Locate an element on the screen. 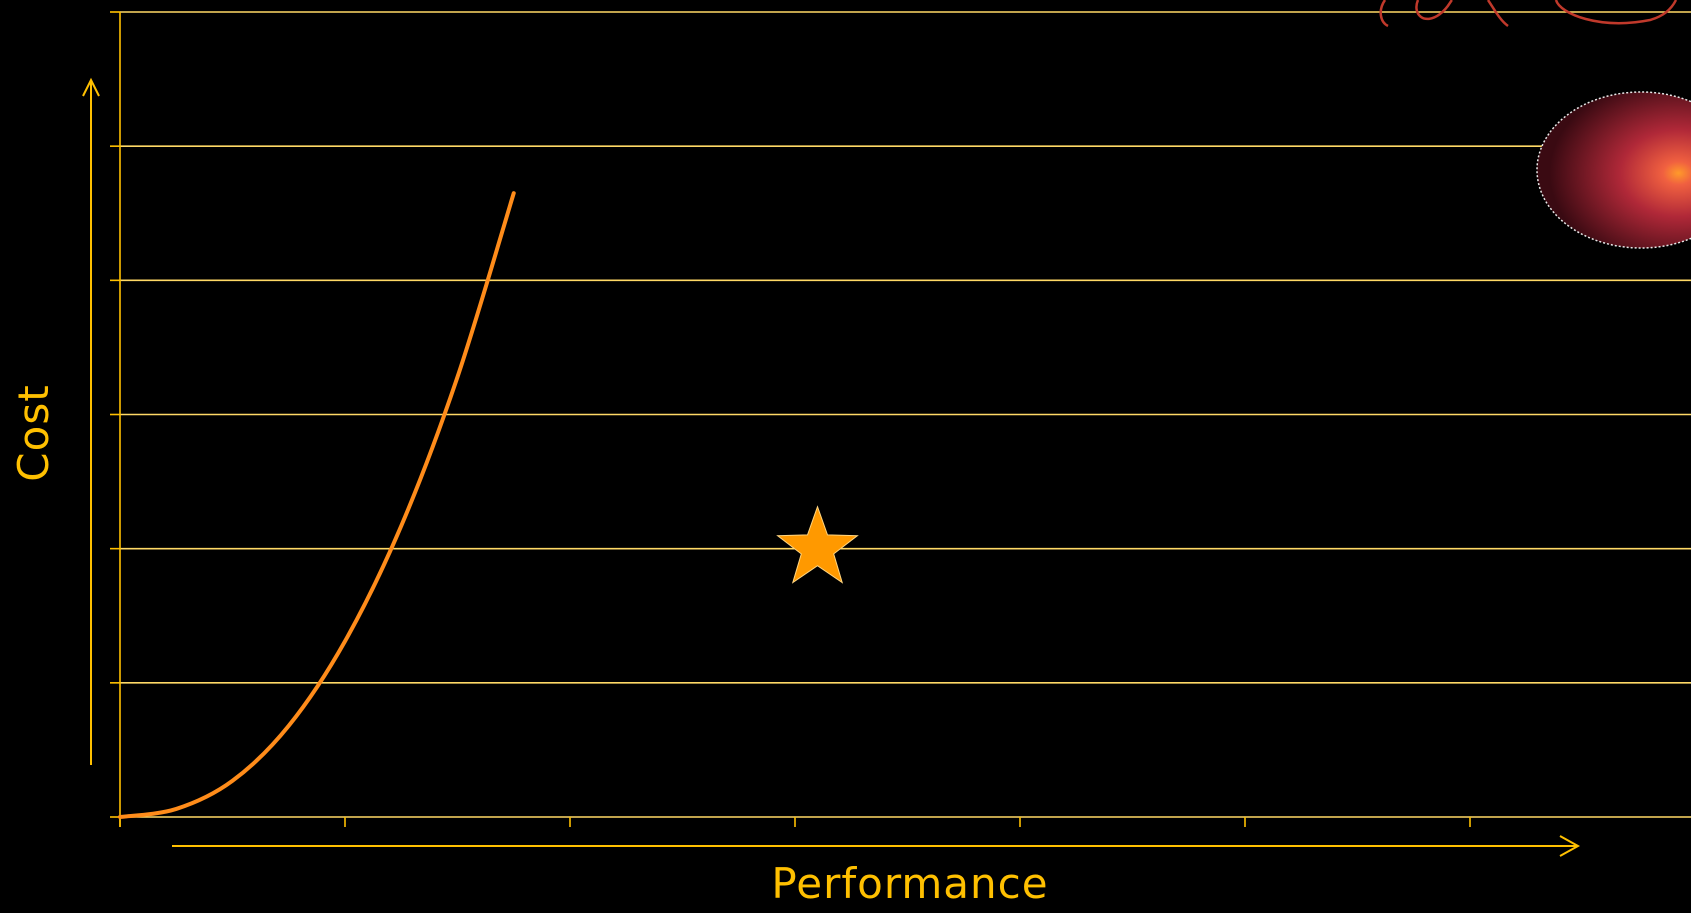 Image resolution: width=1691 pixels, height=913 pixels. y-axis-label: Cost is located at coordinates (33, 432).